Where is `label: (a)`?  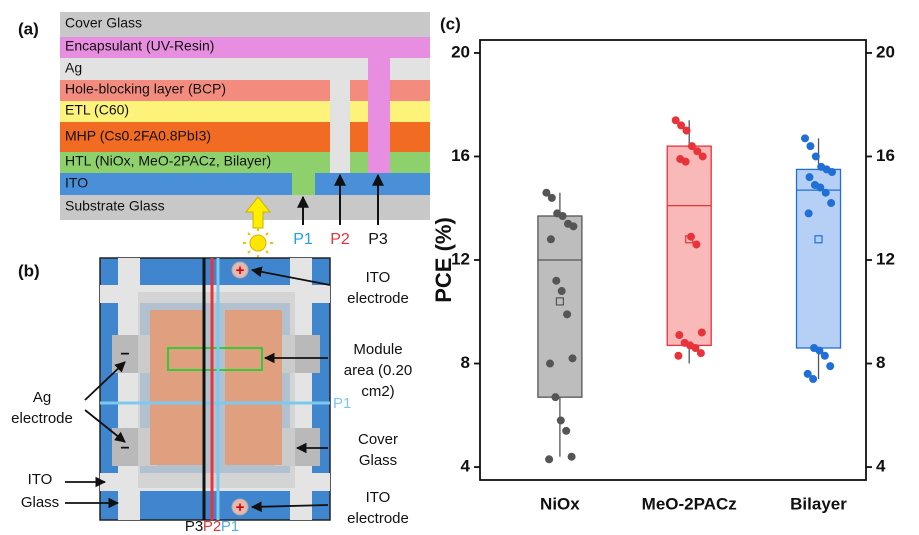
label: (a) is located at coordinates (28, 28).